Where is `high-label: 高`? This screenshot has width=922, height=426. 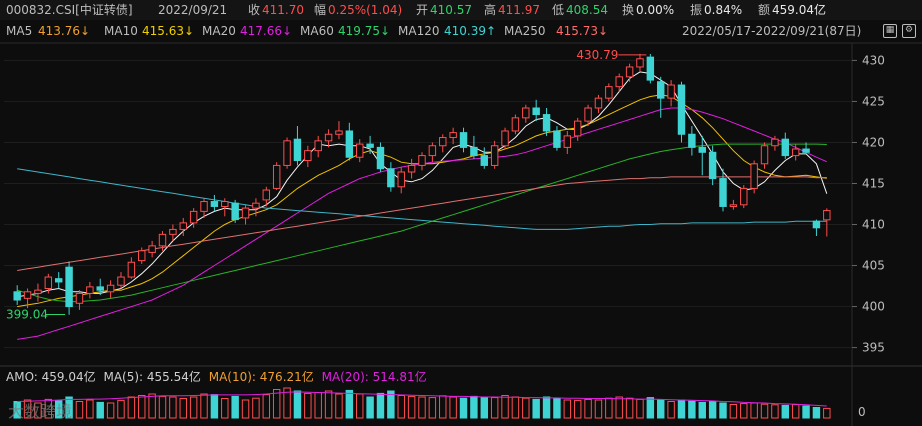
high-label: 高 is located at coordinates (490, 10).